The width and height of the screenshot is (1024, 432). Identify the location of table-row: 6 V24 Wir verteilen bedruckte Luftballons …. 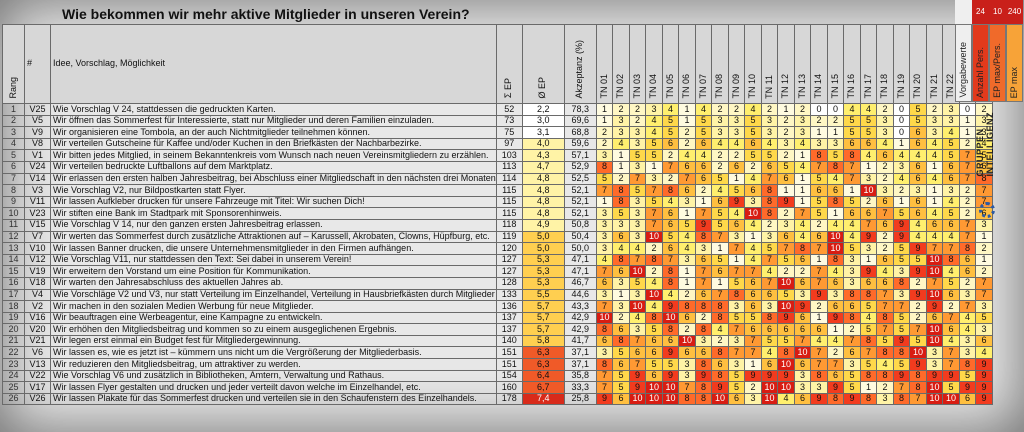
(497, 167).